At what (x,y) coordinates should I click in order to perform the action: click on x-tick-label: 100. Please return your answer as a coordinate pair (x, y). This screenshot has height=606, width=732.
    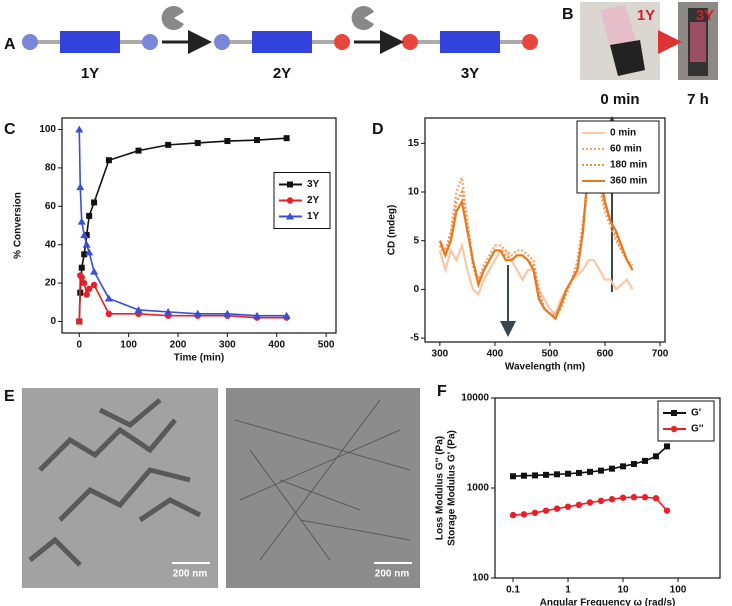
    Looking at the image, I should click on (128, 345).